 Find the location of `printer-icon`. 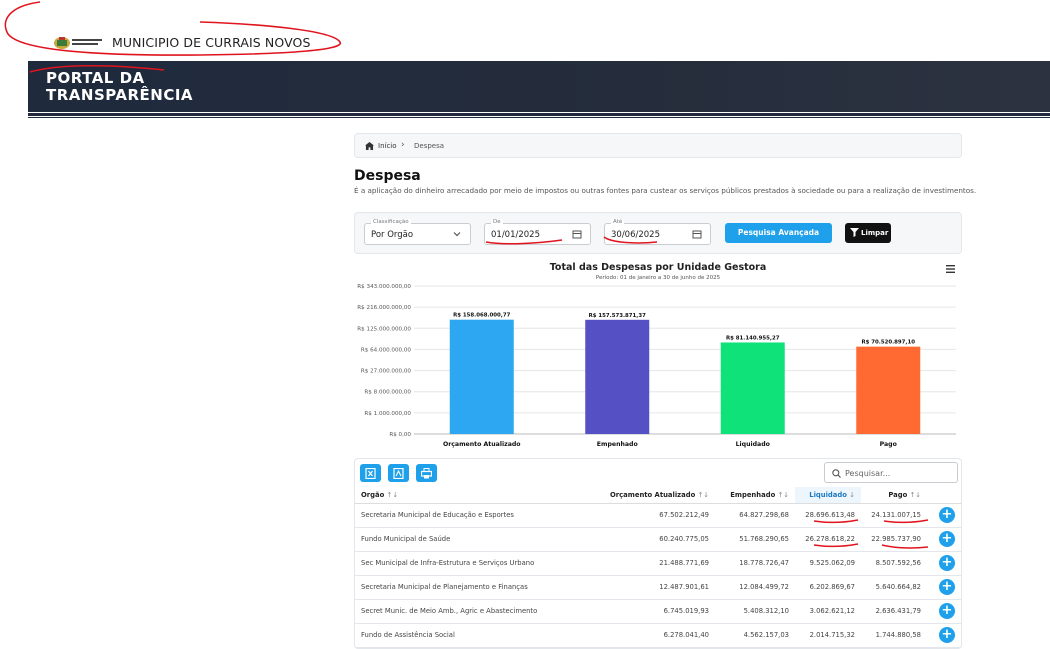

printer-icon is located at coordinates (426, 473).